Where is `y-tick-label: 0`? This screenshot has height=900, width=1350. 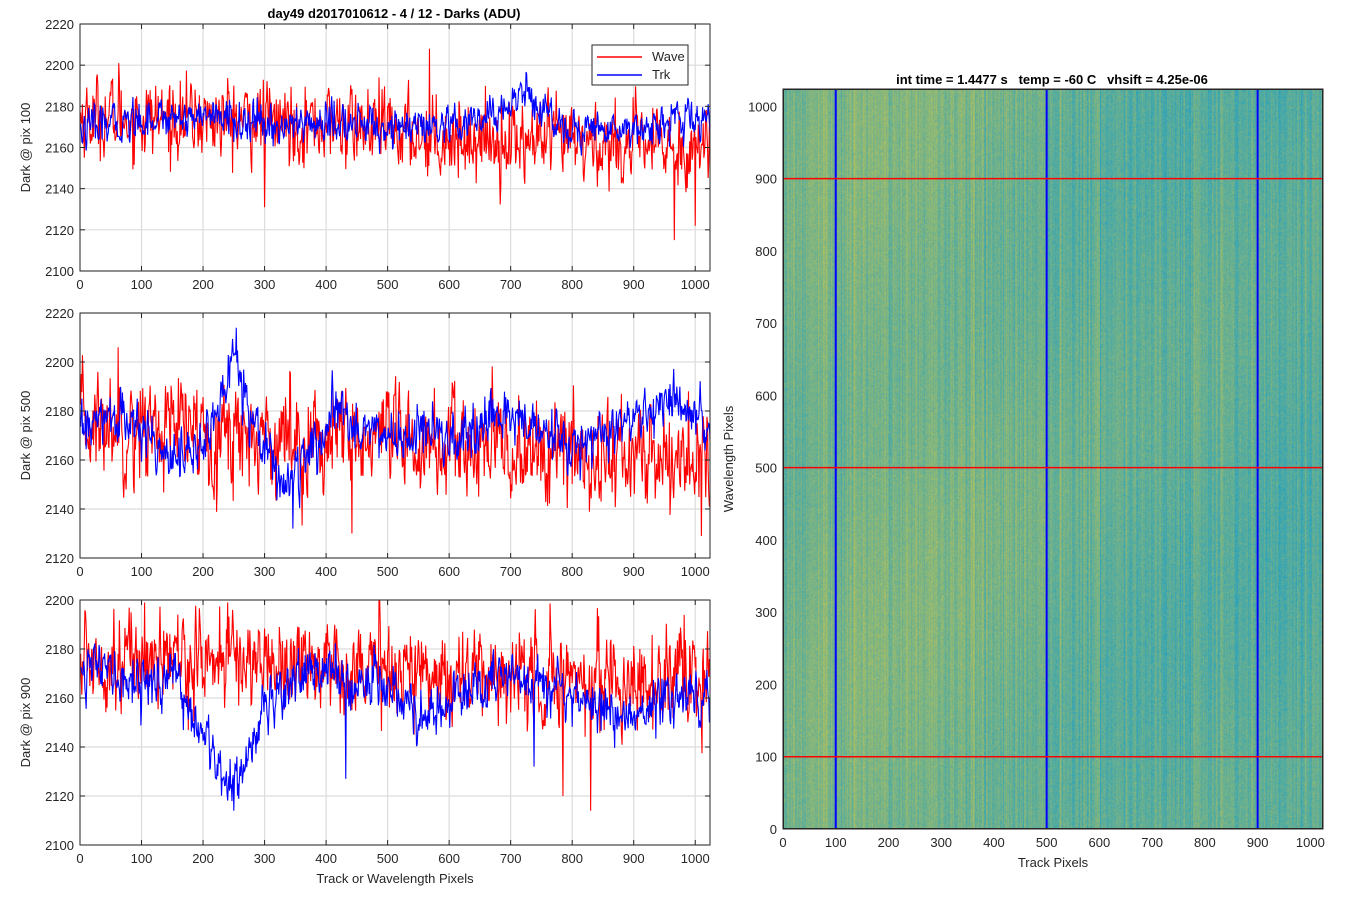
y-tick-label: 0 is located at coordinates (773, 829).